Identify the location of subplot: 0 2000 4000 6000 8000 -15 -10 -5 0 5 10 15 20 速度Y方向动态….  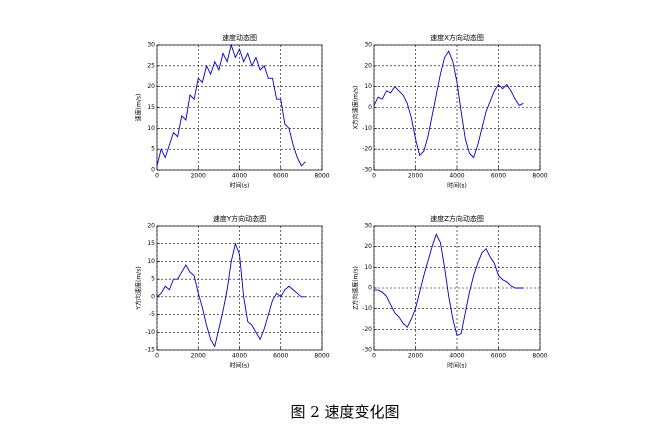
(232, 292).